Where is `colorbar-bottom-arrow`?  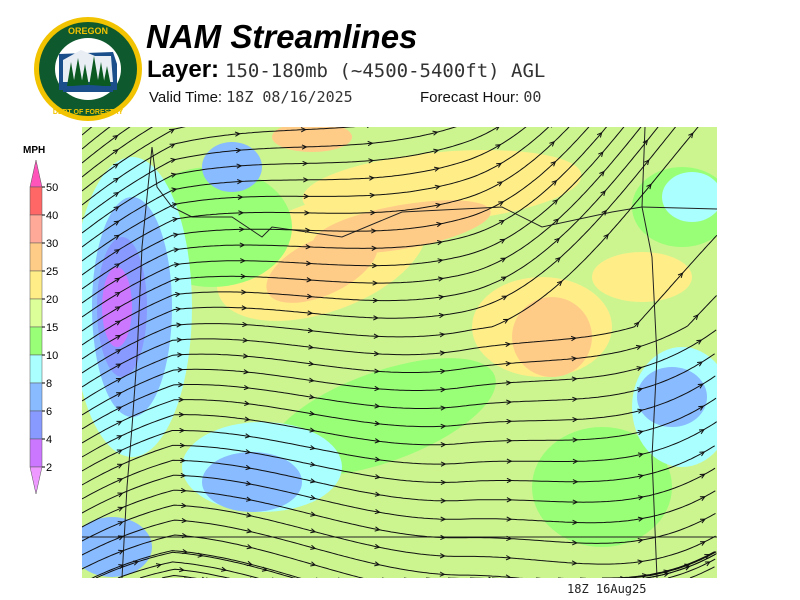
colorbar-bottom-arrow is located at coordinates (36, 480).